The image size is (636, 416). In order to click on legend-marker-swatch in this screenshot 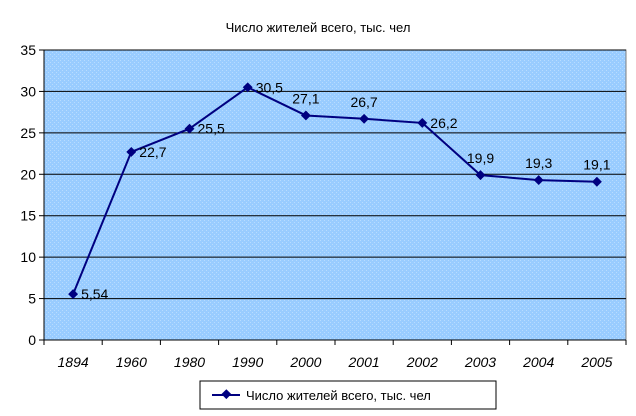, I will do `click(226, 394)`.